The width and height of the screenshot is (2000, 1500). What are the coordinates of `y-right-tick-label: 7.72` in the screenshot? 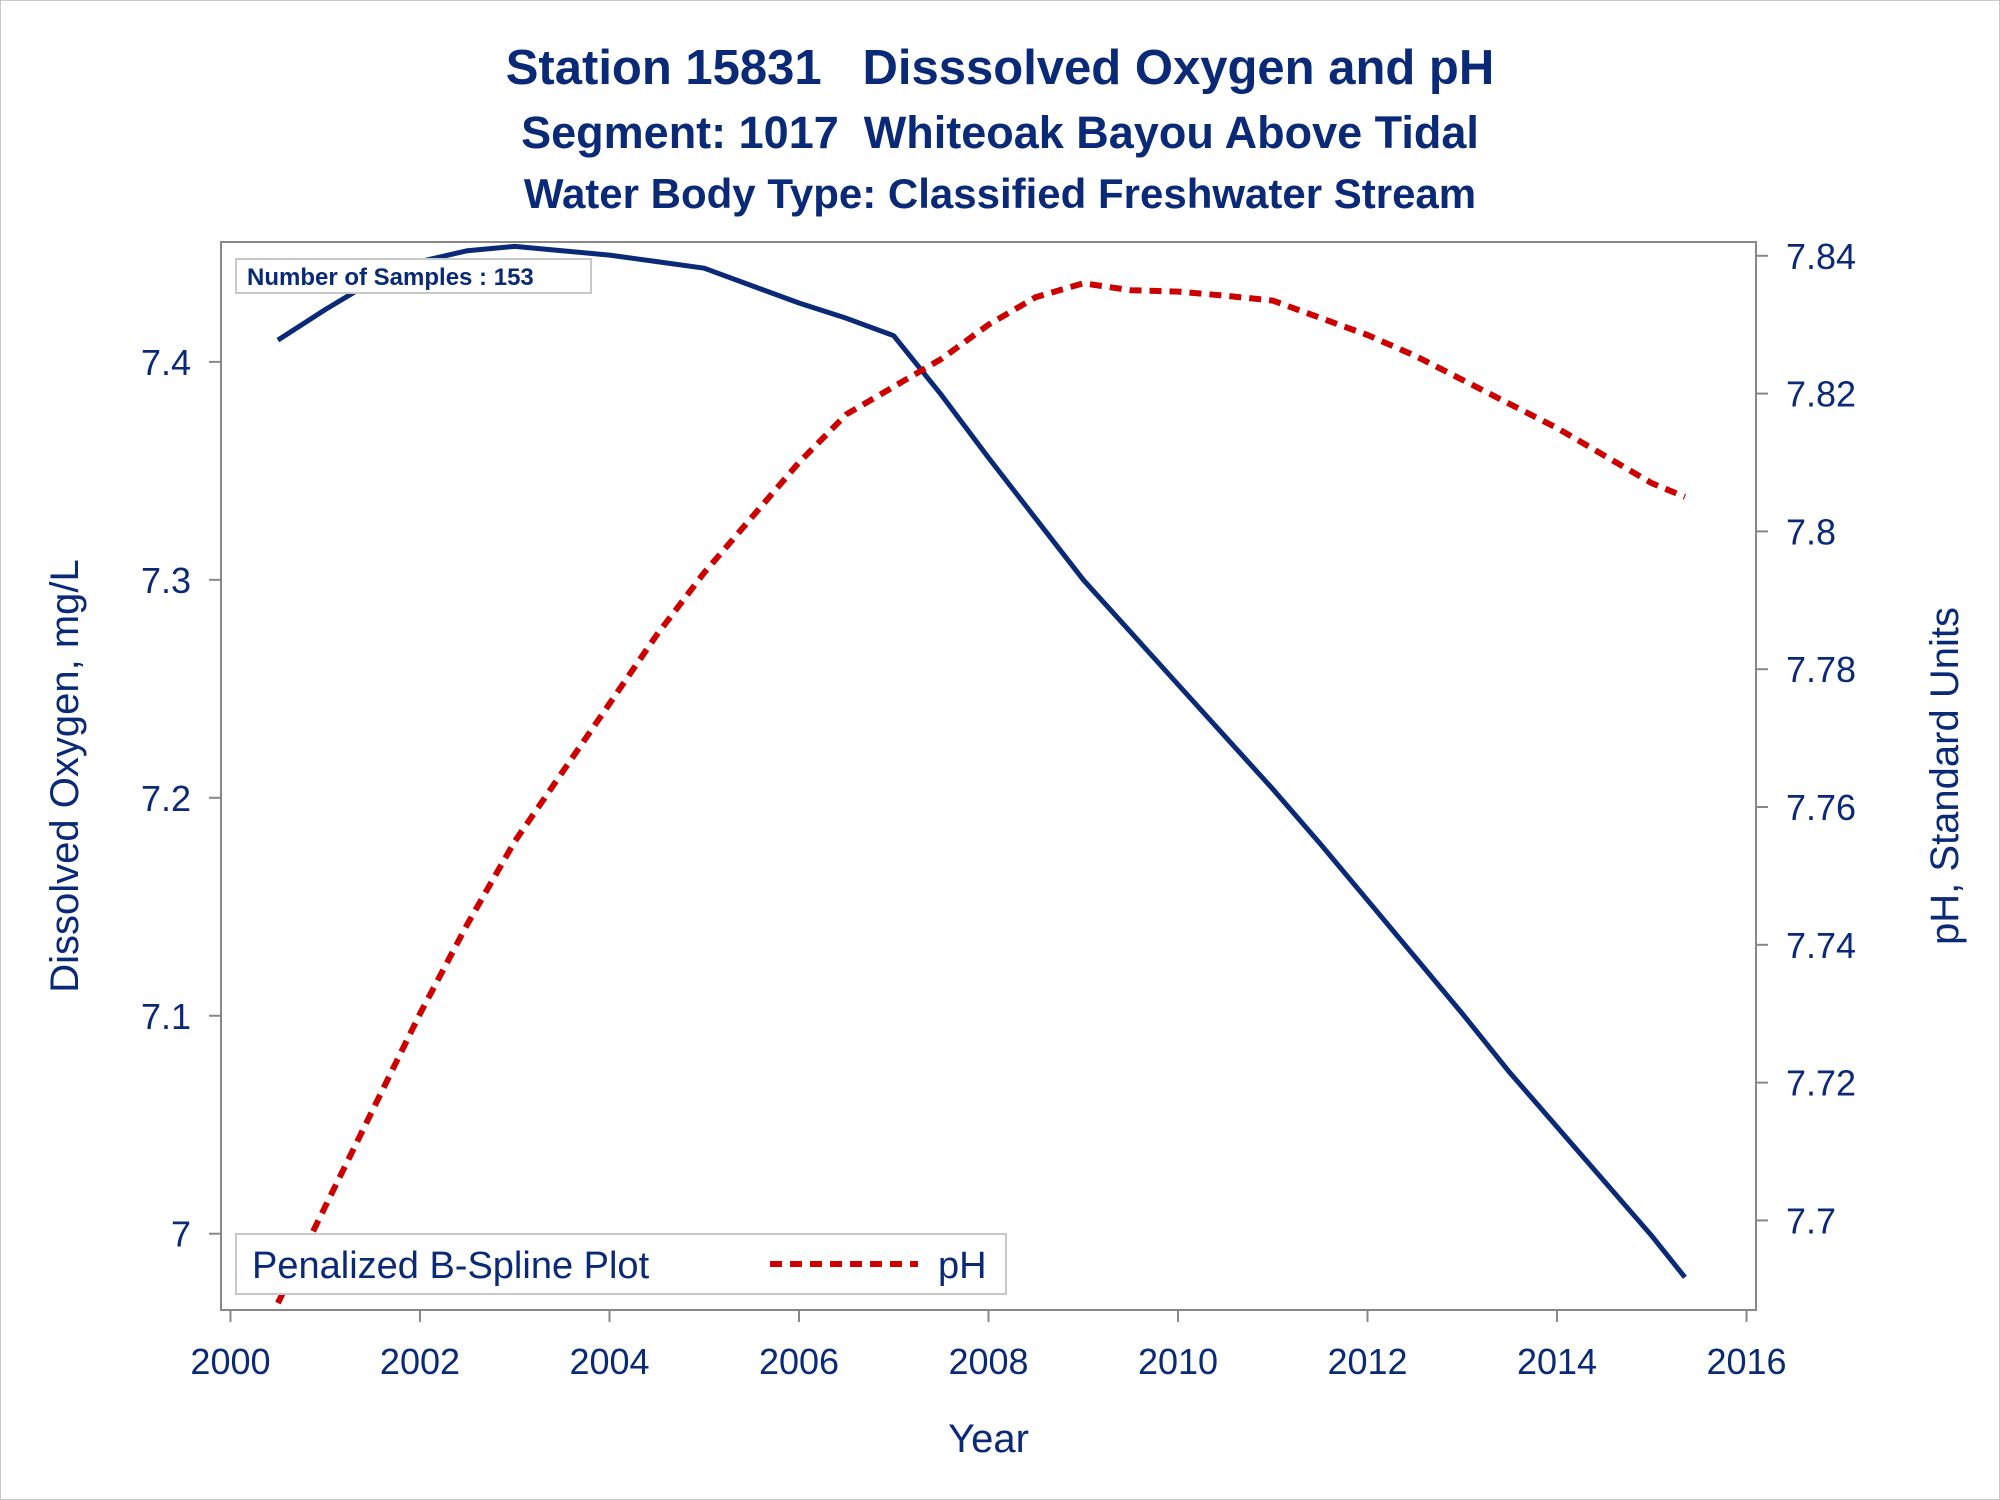 It's located at (1821, 1083).